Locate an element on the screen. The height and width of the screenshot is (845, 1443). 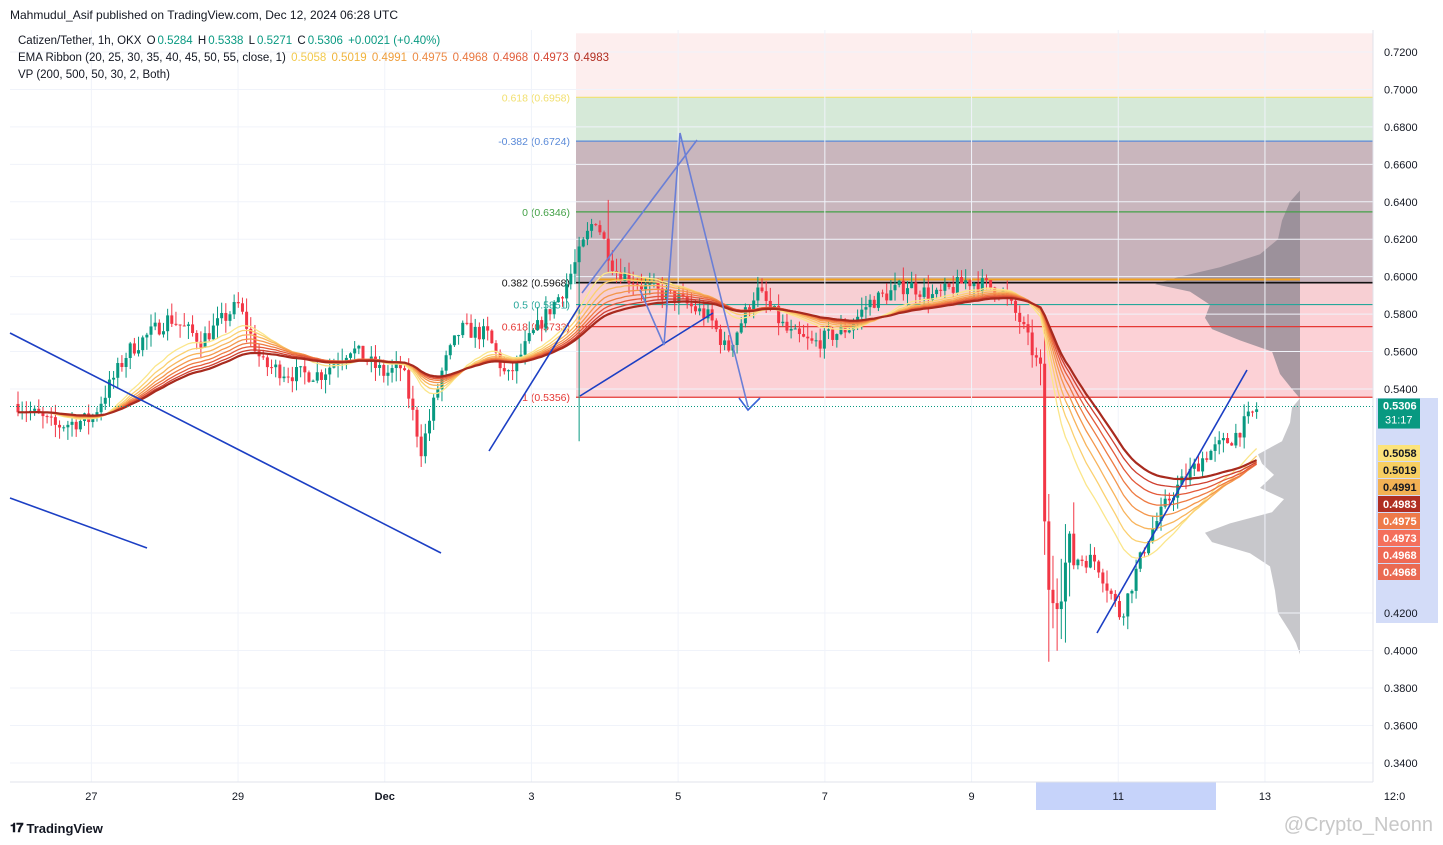
legend-symbol: Catizen/Tether, 1h, OKX is located at coordinates (80, 41).